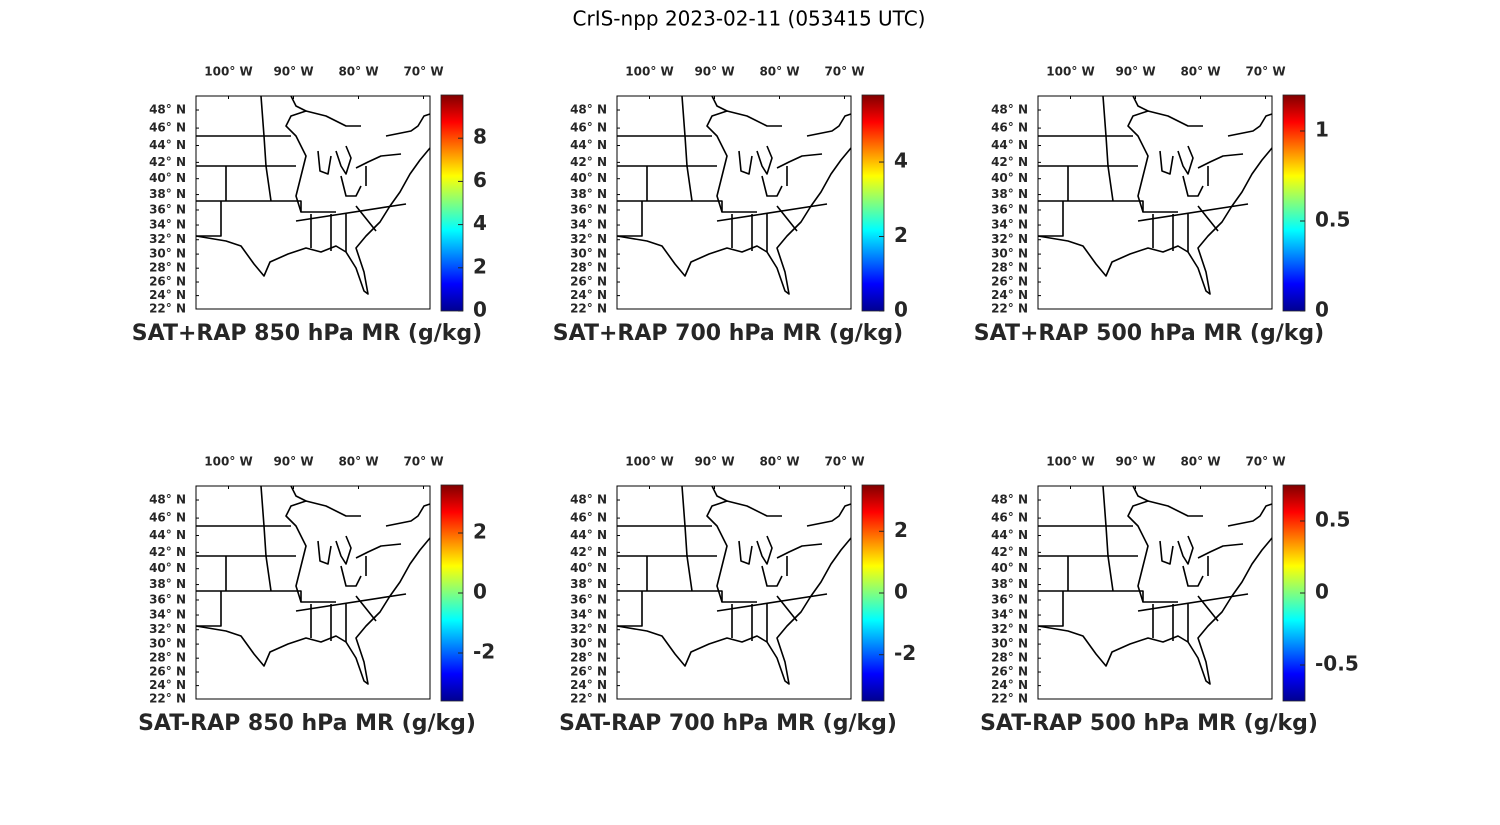  I want to click on colorbar-tick-label: 4, so click(480, 223).